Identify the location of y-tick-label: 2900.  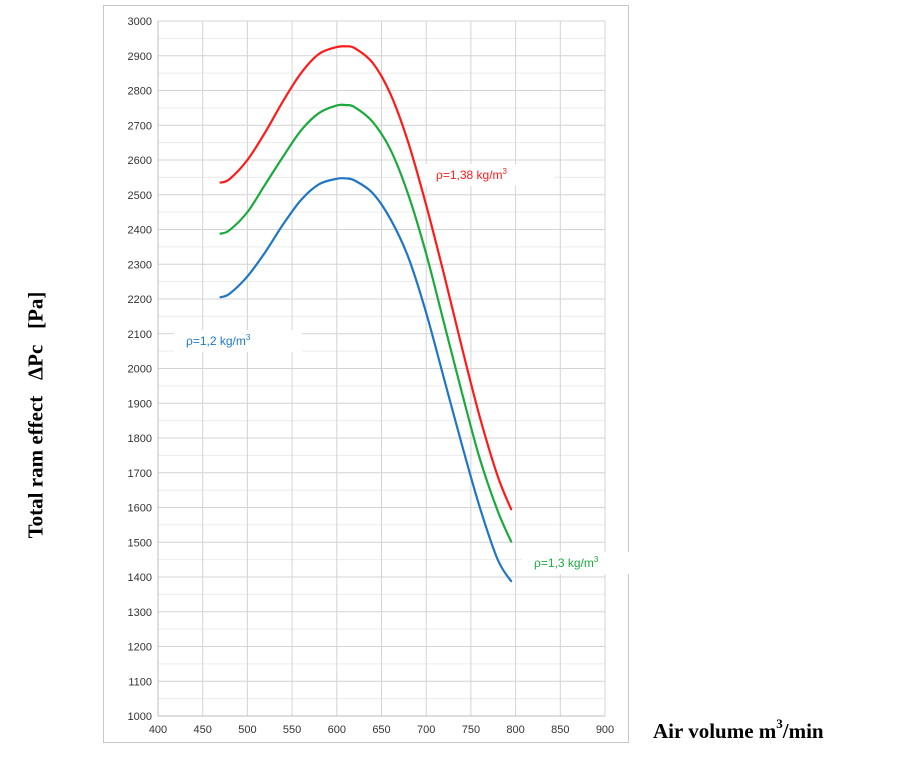
(140, 57).